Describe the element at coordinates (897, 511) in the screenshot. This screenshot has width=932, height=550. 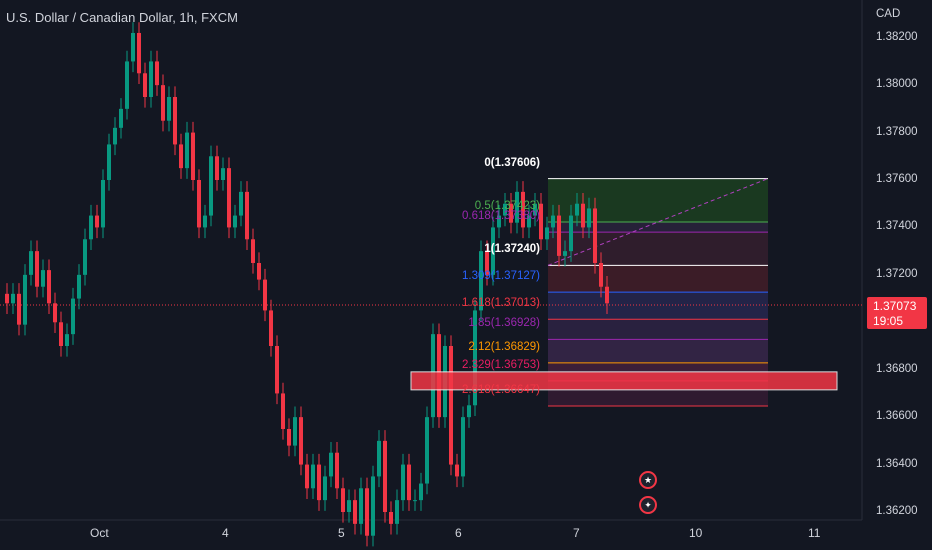
I see `price-tick-label: 1.36200` at that location.